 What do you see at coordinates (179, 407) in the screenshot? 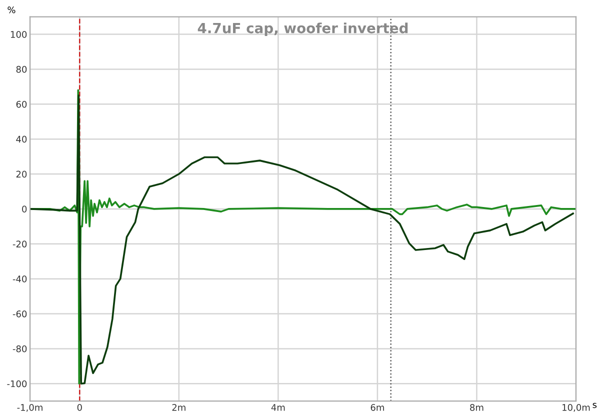
I see `x-tick-label: 2m` at bounding box center [179, 407].